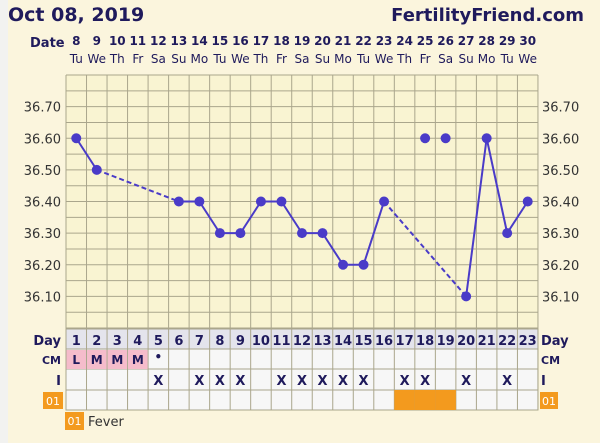 The image size is (600, 443). I want to click on day-row-label-right: Day, so click(555, 341).